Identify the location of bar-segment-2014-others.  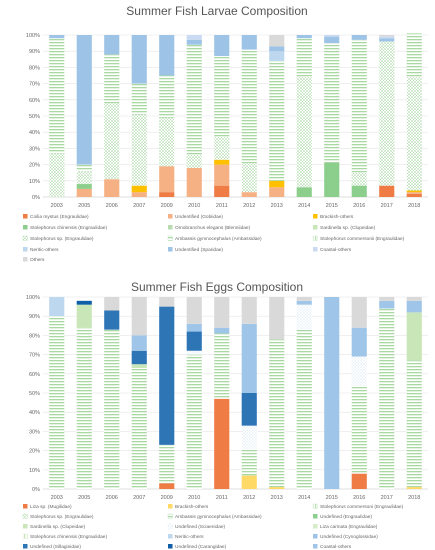
(304, 299).